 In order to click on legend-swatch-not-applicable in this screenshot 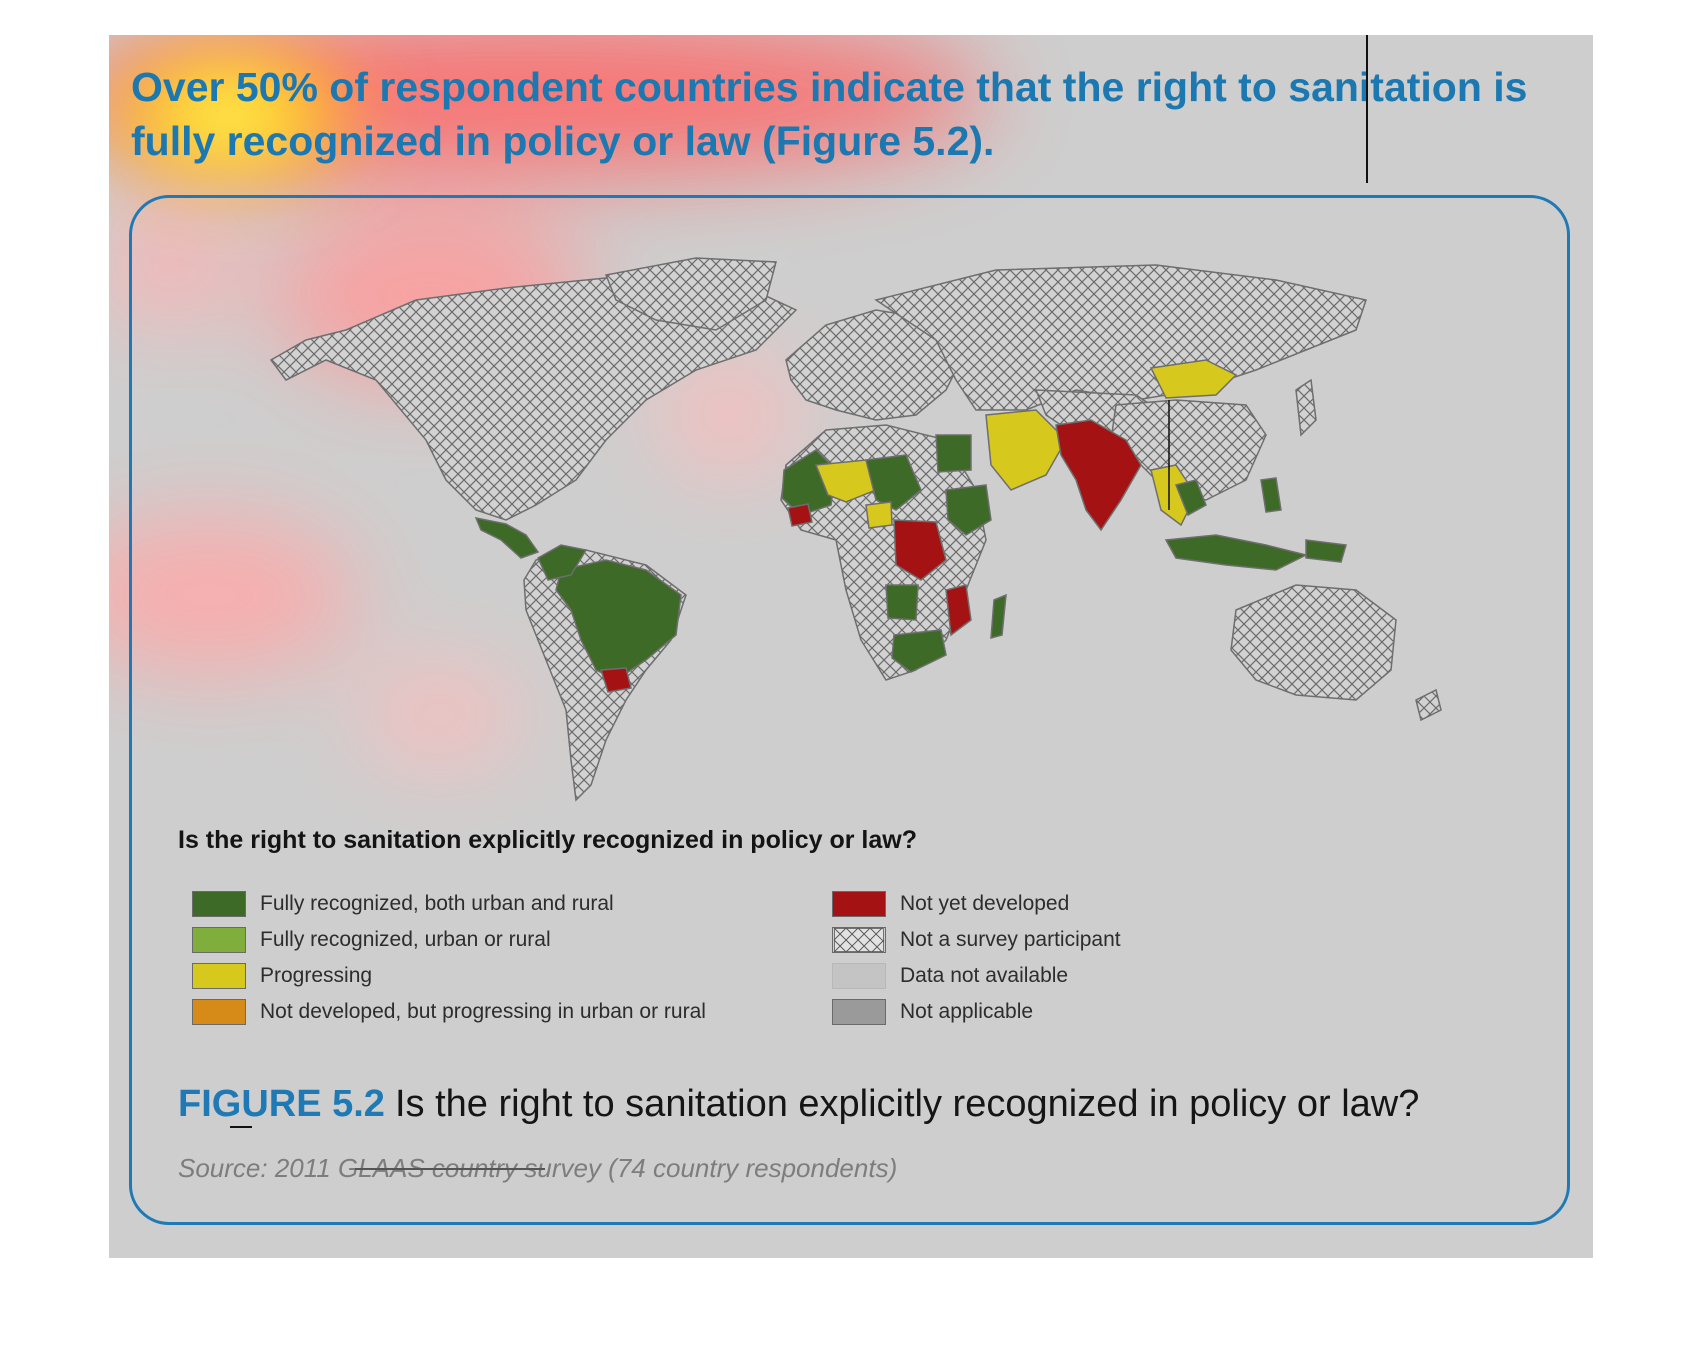, I will do `click(859, 1012)`.